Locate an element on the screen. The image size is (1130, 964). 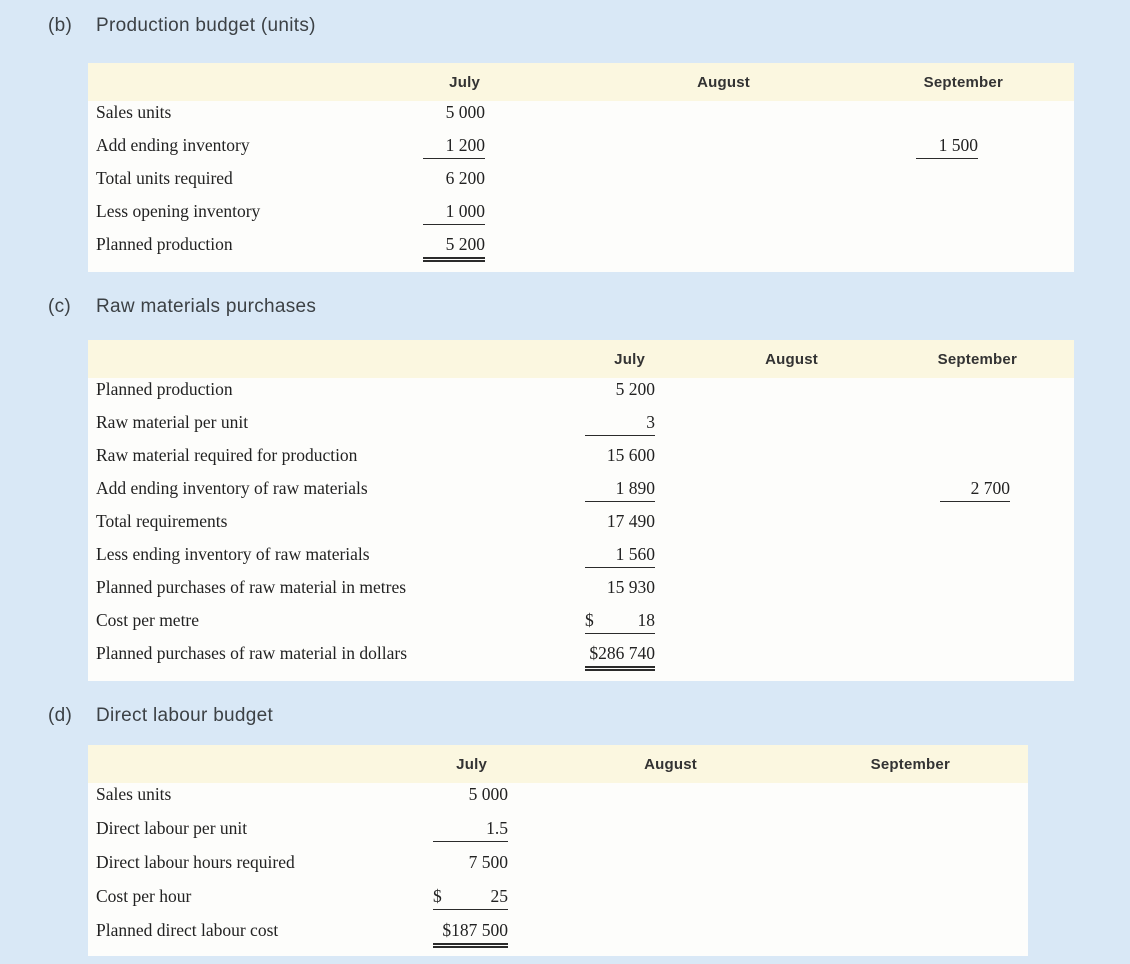
table-row: Planned direct labour cost $187 500 is located at coordinates (558, 936).